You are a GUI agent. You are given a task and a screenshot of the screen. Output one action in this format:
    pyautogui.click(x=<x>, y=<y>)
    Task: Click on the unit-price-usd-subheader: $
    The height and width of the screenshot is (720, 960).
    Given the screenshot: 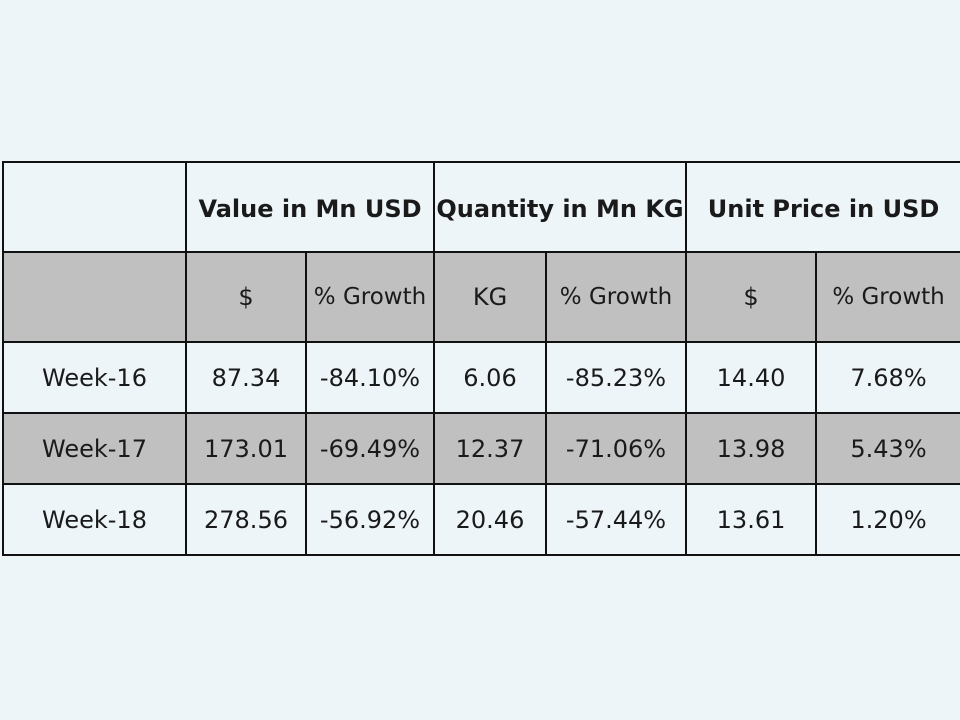 What is the action you would take?
    pyautogui.click(x=751, y=297)
    